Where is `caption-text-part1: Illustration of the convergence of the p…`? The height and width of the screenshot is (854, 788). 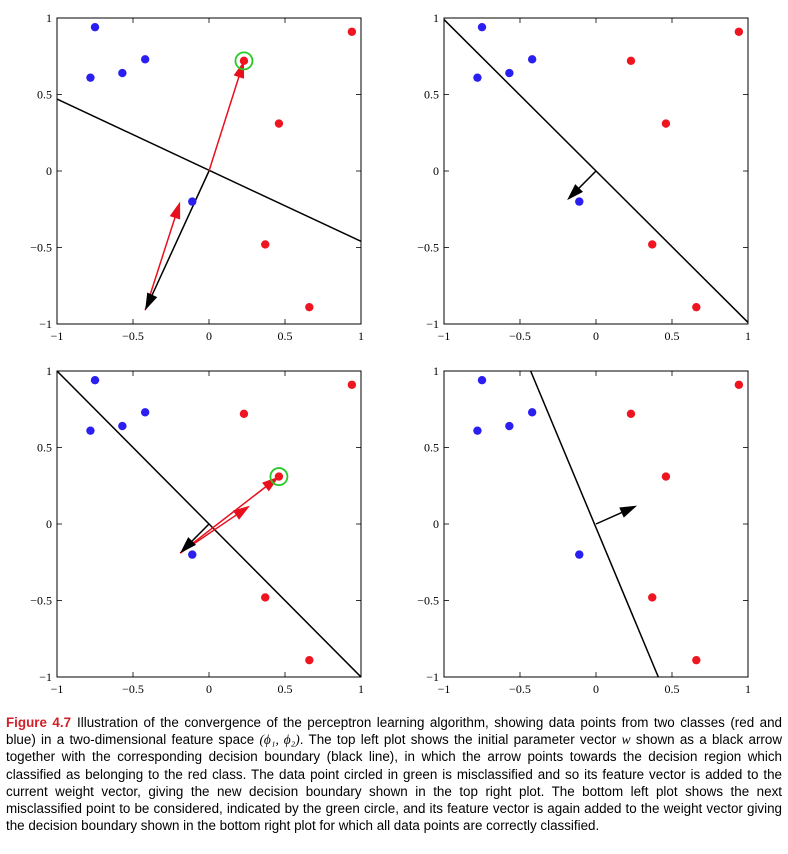 caption-text-part1: Illustration of the convergence of the p… is located at coordinates (394, 731).